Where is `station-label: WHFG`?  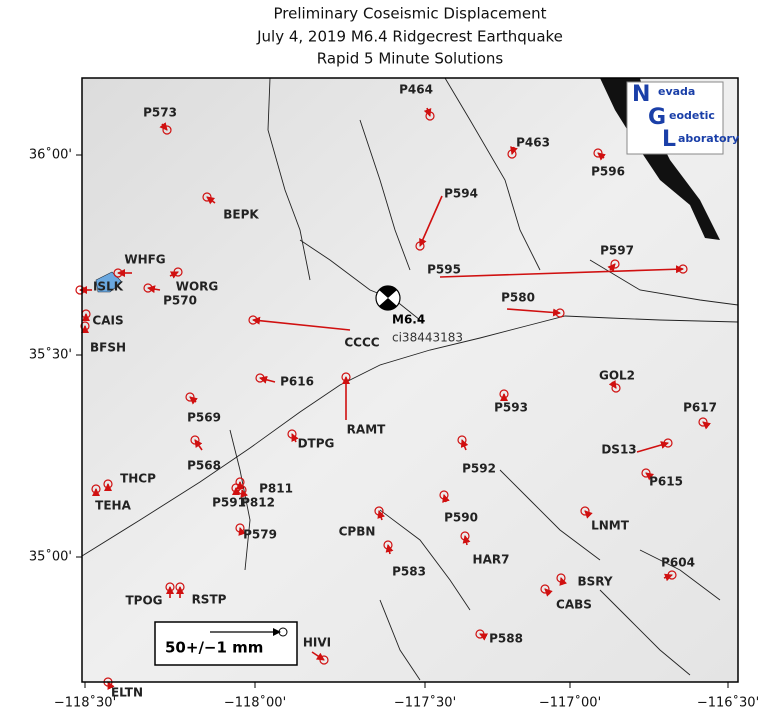
station-label: WHFG is located at coordinates (144, 260).